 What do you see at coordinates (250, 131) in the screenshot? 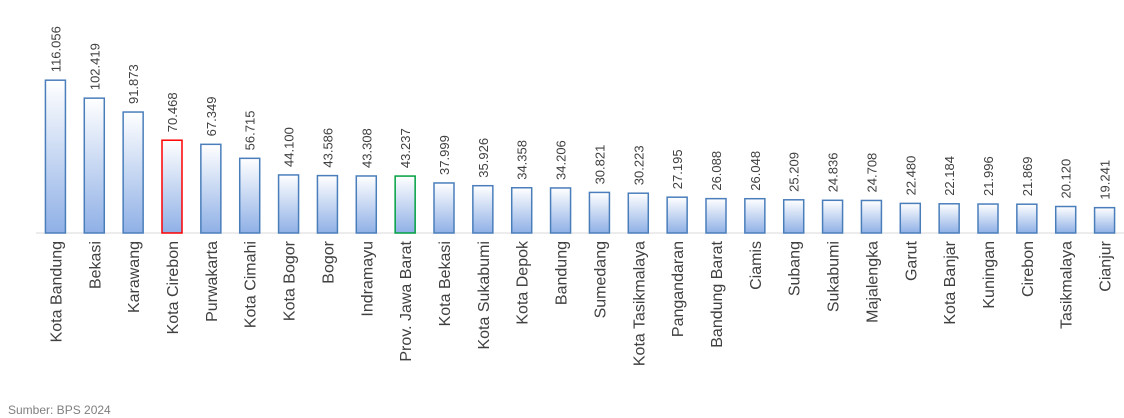
I see `value-label: 56.715` at bounding box center [250, 131].